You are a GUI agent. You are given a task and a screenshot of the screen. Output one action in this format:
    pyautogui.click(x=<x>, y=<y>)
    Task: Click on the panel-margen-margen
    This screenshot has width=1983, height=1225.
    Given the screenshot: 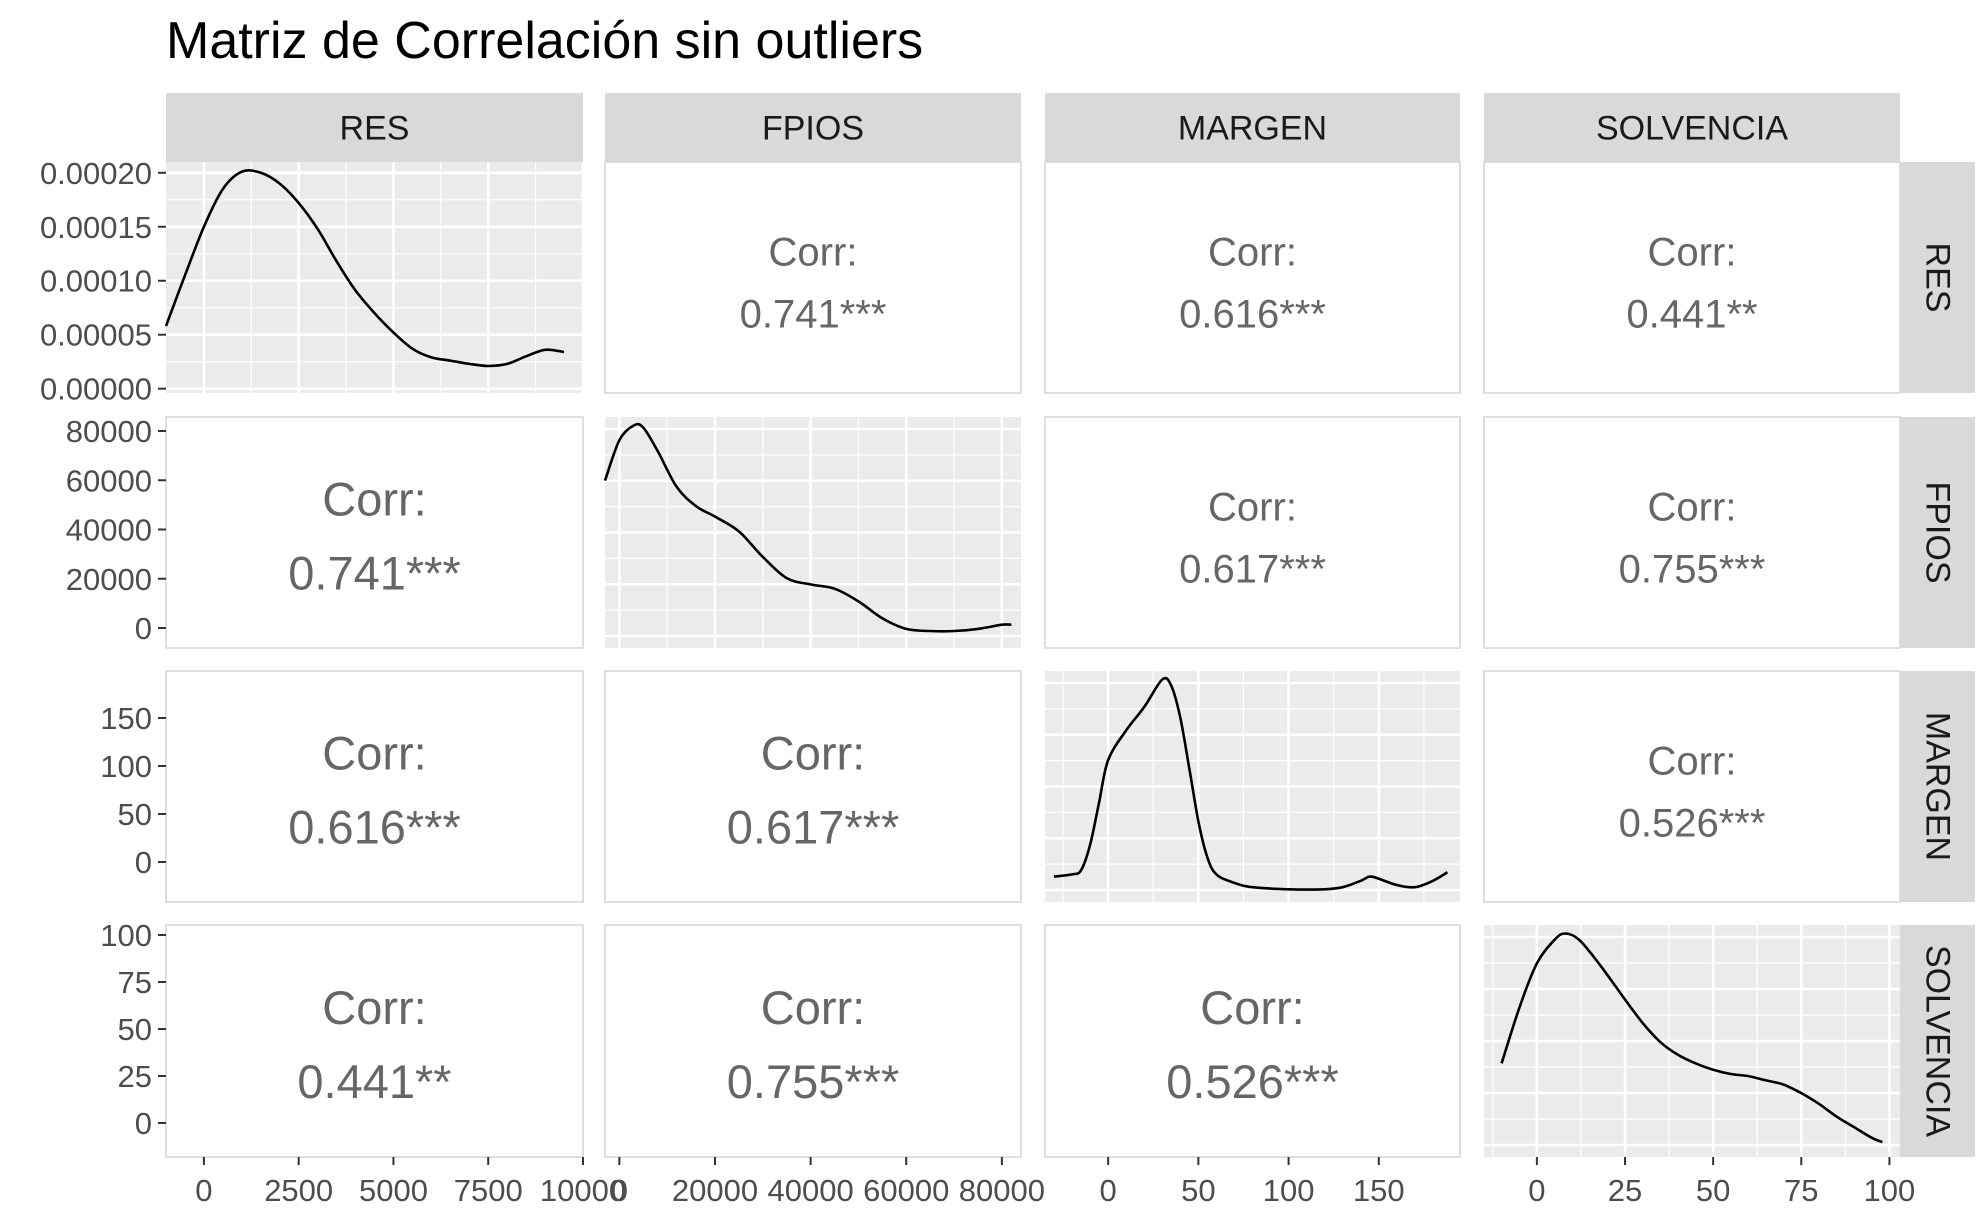 What is the action you would take?
    pyautogui.click(x=1252, y=786)
    